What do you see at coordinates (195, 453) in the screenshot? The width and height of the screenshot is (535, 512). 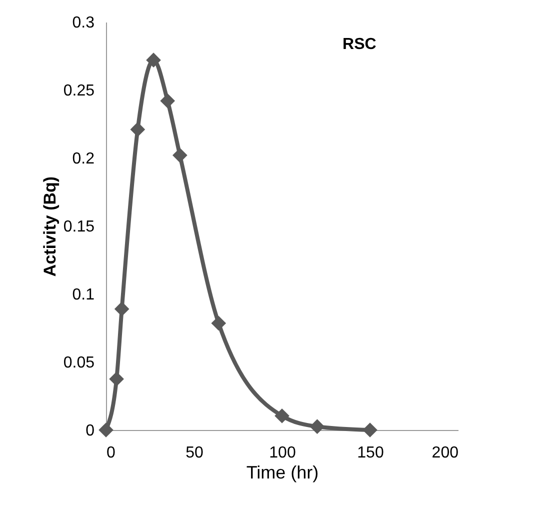 I see `x-tick-label: 50` at bounding box center [195, 453].